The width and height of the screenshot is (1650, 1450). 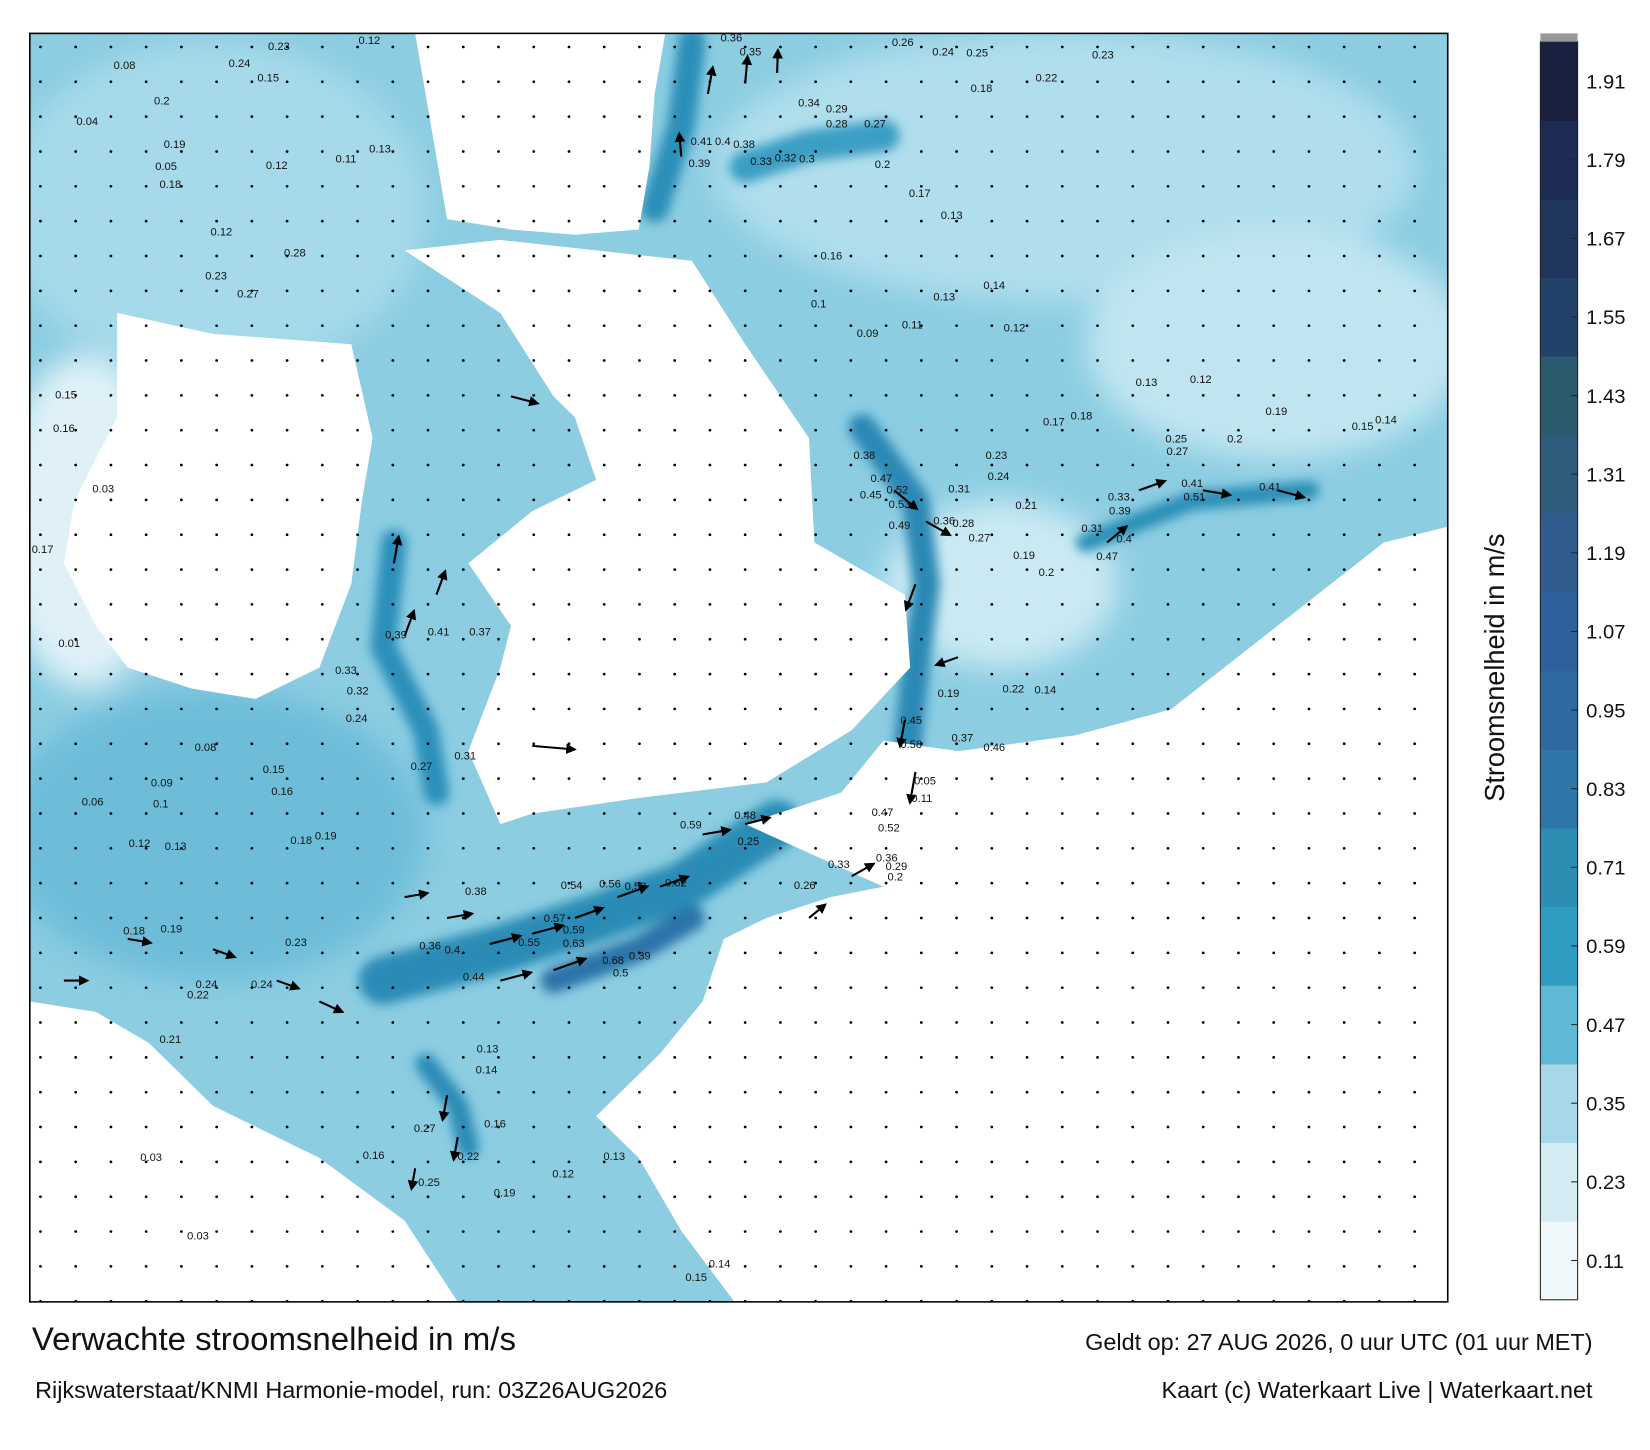 What do you see at coordinates (832, 257) in the screenshot?
I see `speed-label: 0.16` at bounding box center [832, 257].